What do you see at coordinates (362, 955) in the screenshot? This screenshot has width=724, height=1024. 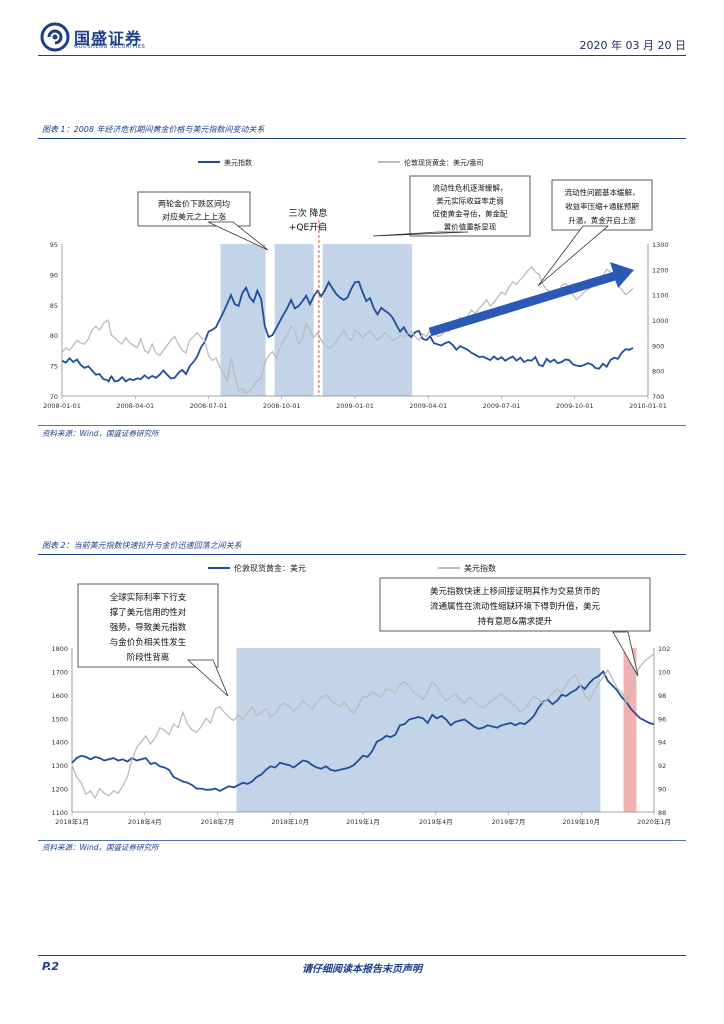 I see `footer-divider` at bounding box center [362, 955].